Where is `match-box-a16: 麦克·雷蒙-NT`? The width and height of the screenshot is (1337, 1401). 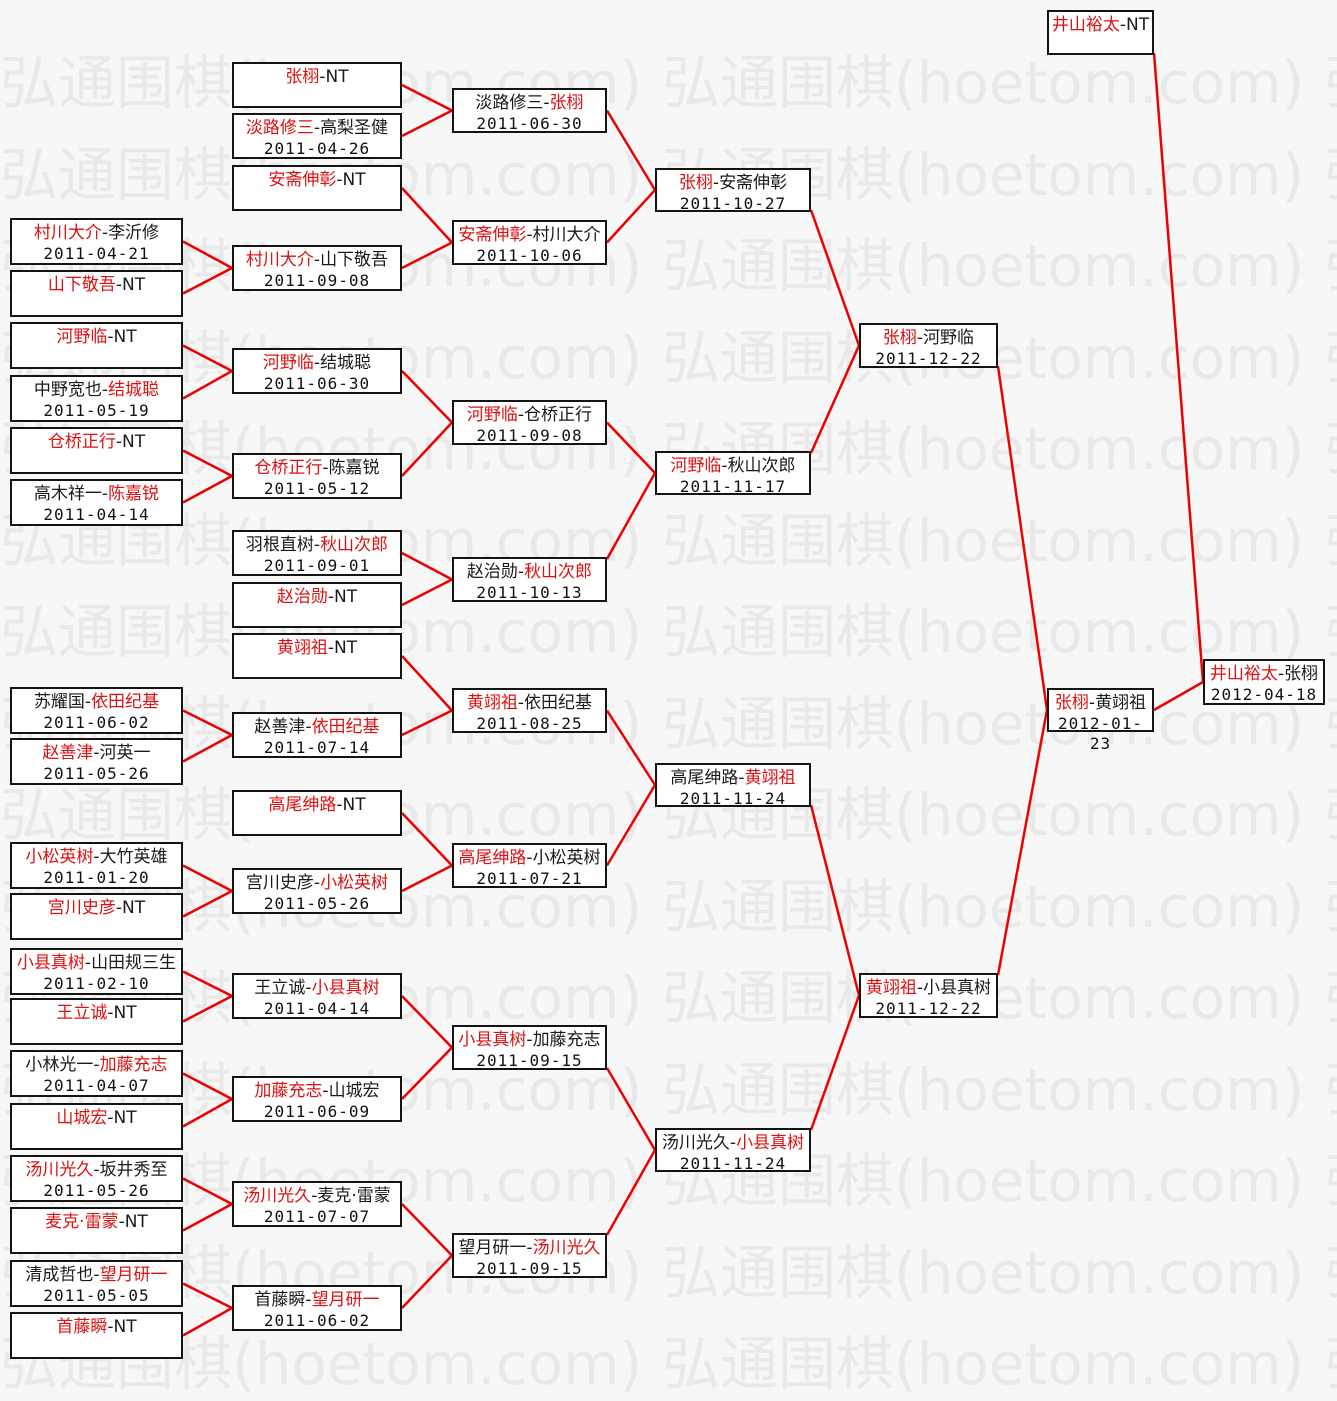 match-box-a16: 麦克·雷蒙-NT is located at coordinates (96, 1230).